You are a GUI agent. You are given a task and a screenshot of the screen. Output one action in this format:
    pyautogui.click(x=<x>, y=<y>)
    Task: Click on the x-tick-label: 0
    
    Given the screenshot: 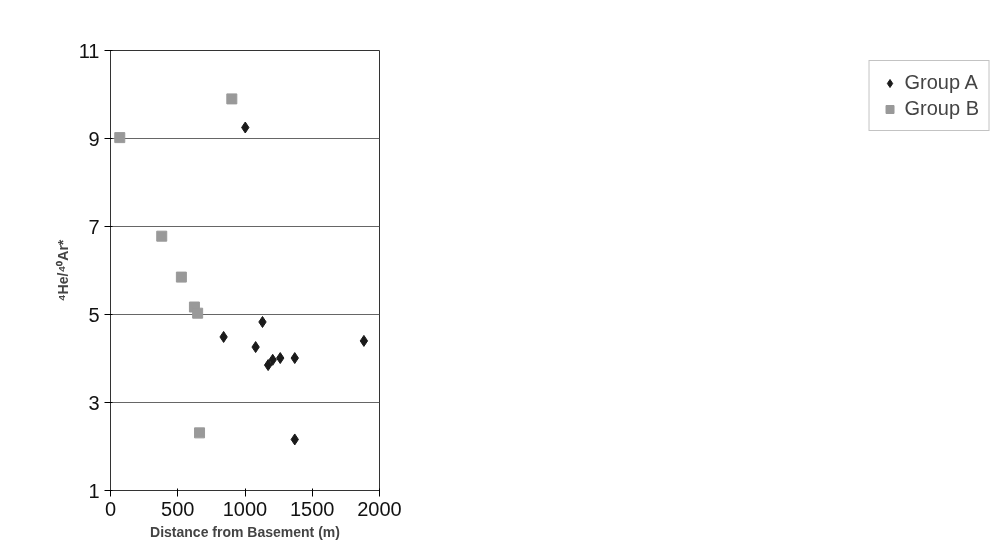 What is the action you would take?
    pyautogui.click(x=110, y=508)
    